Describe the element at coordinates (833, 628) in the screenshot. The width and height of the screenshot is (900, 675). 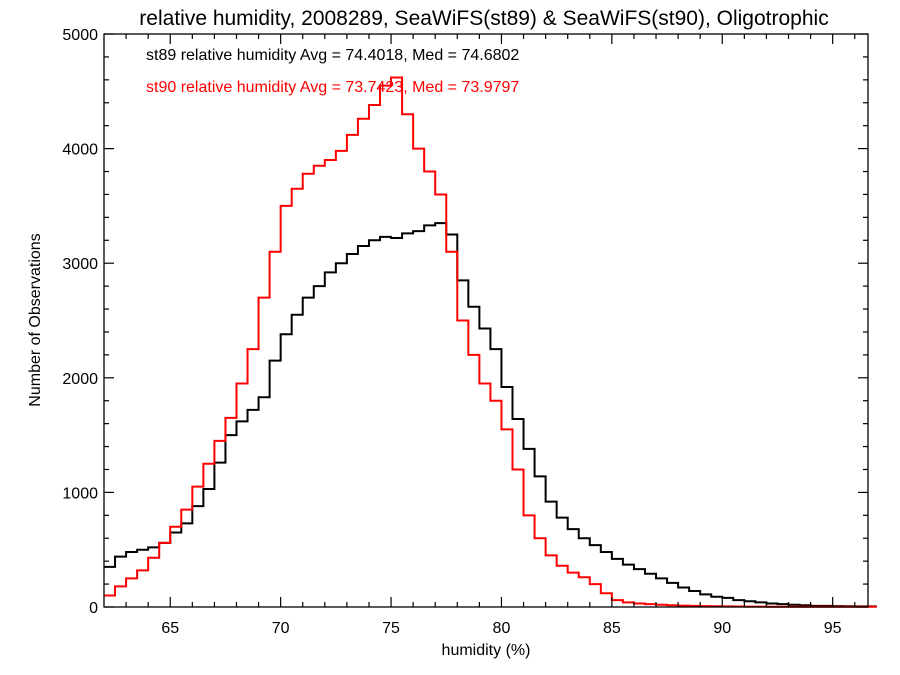
I see `x-tick-label: 95` at that location.